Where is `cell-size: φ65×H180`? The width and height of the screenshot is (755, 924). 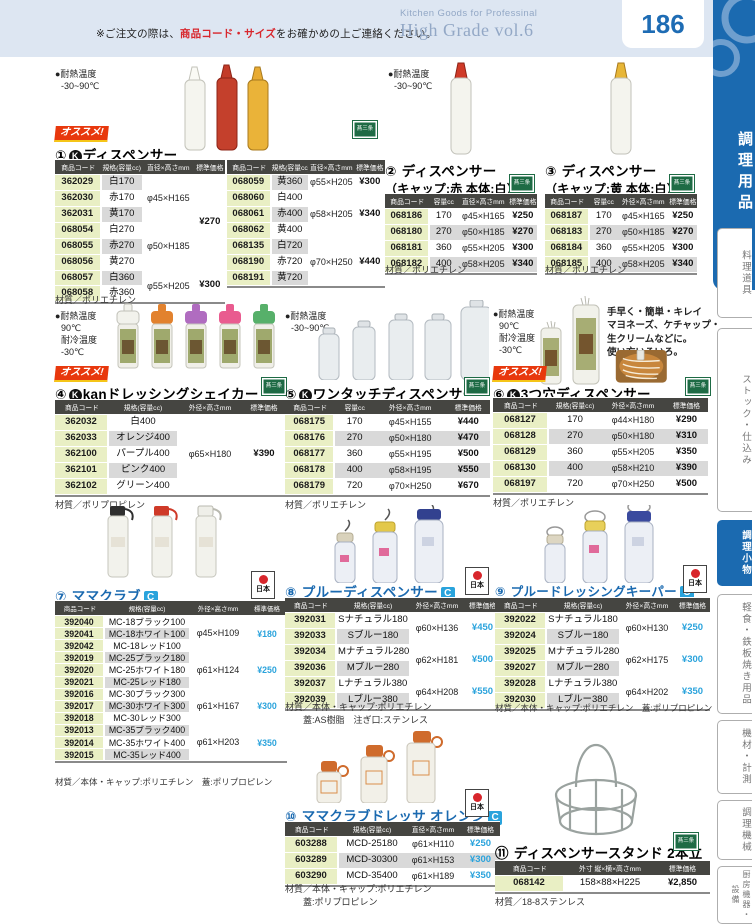 cell-size: φ65×H180 is located at coordinates (210, 454).